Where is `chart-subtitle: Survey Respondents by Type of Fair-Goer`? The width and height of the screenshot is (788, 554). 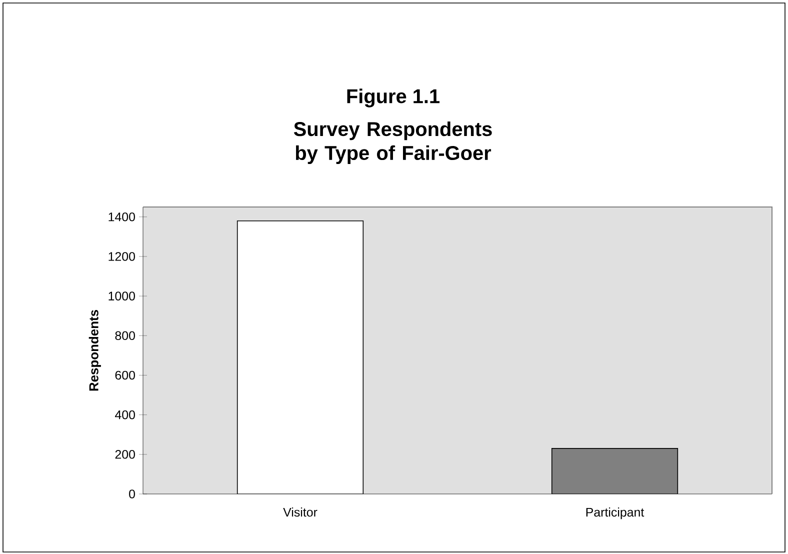 chart-subtitle: Survey Respondents by Type of Fair-Goer is located at coordinates (393, 143).